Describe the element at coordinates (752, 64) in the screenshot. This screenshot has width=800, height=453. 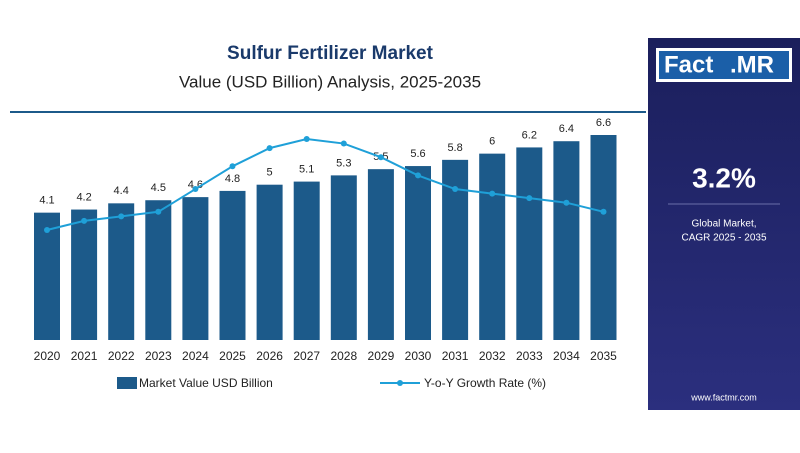
I see `logo-right: .MR` at that location.